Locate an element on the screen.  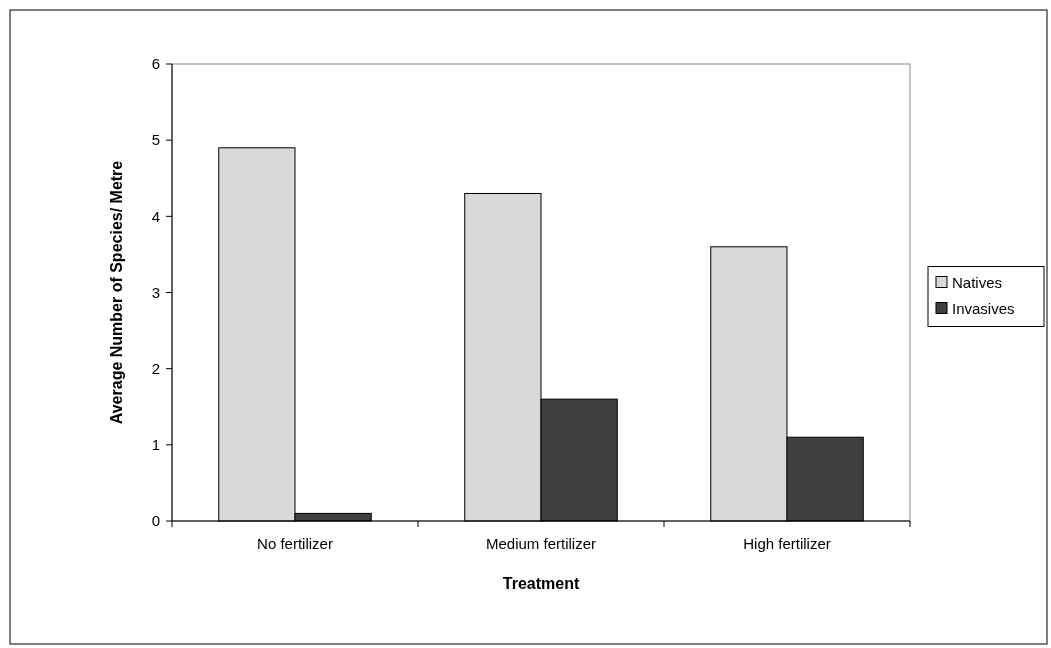
x-axis-title: Treatment is located at coordinates (541, 583).